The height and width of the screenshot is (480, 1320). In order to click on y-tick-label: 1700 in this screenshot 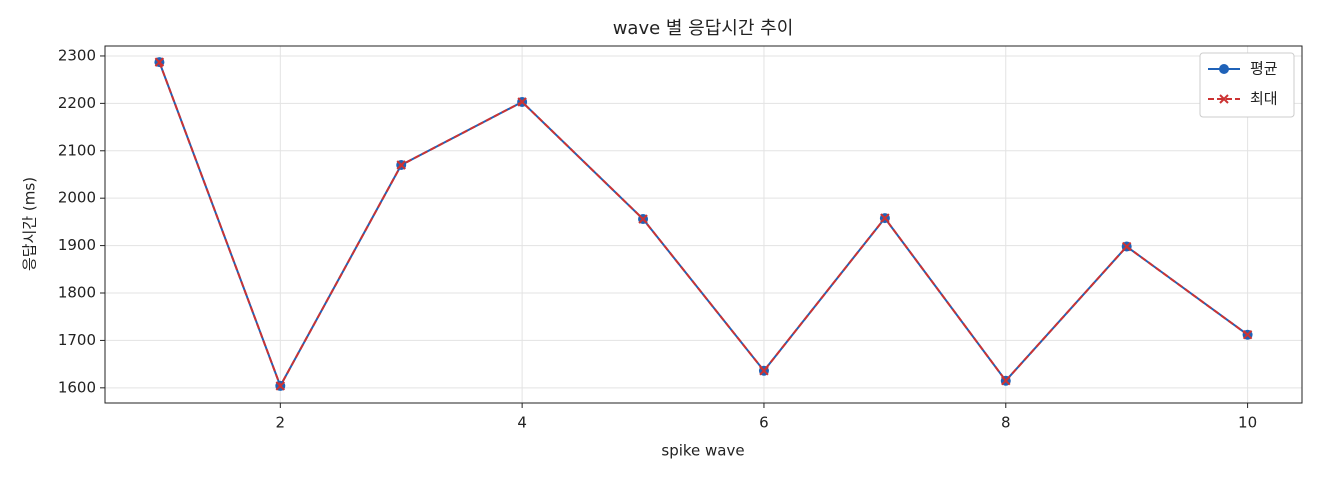, I will do `click(77, 340)`.